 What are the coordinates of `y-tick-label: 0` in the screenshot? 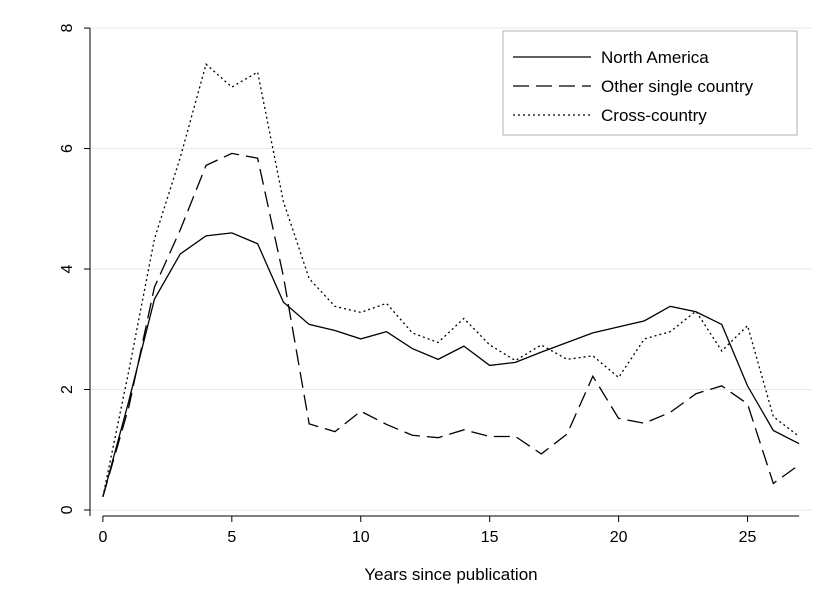 It's located at (67, 509).